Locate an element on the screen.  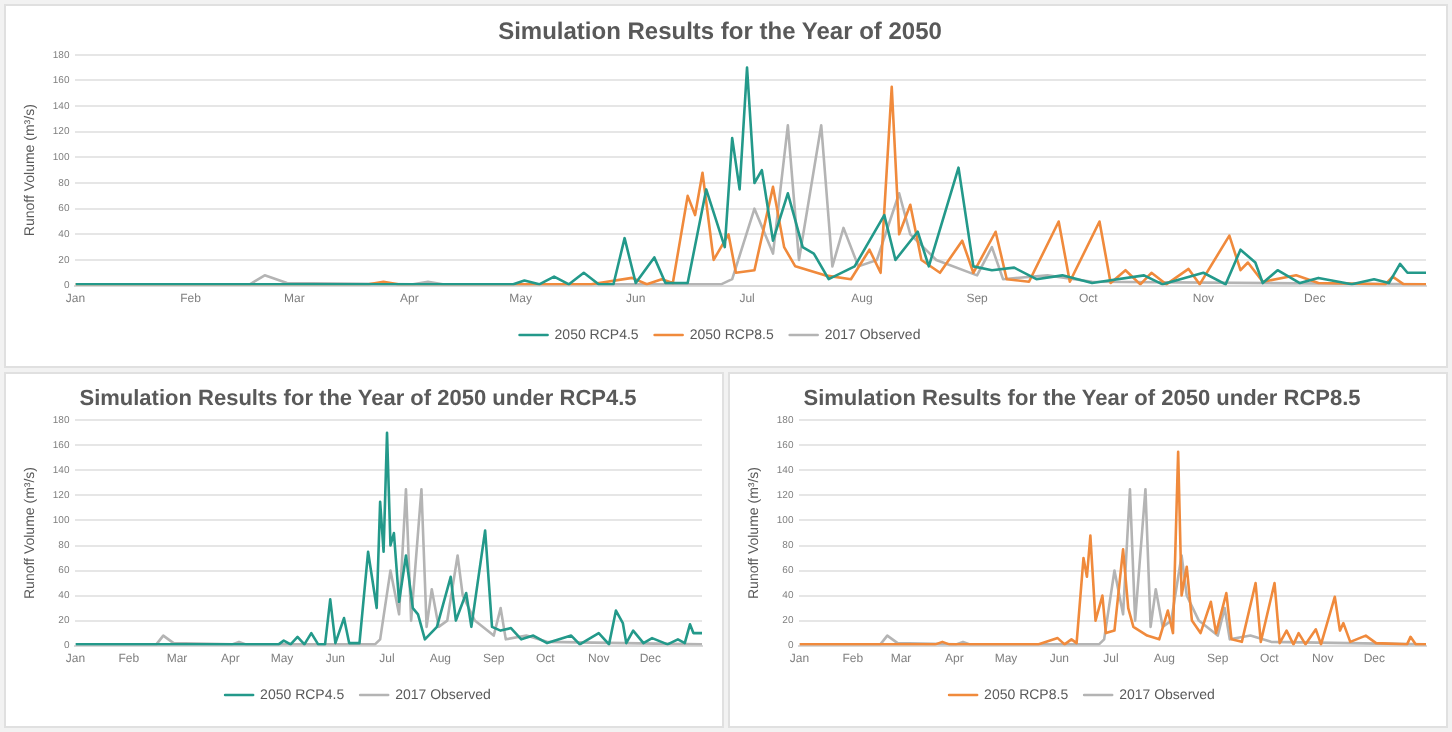
chart-title: Simulation Results for the Year of 2050 is located at coordinates (720, 31).